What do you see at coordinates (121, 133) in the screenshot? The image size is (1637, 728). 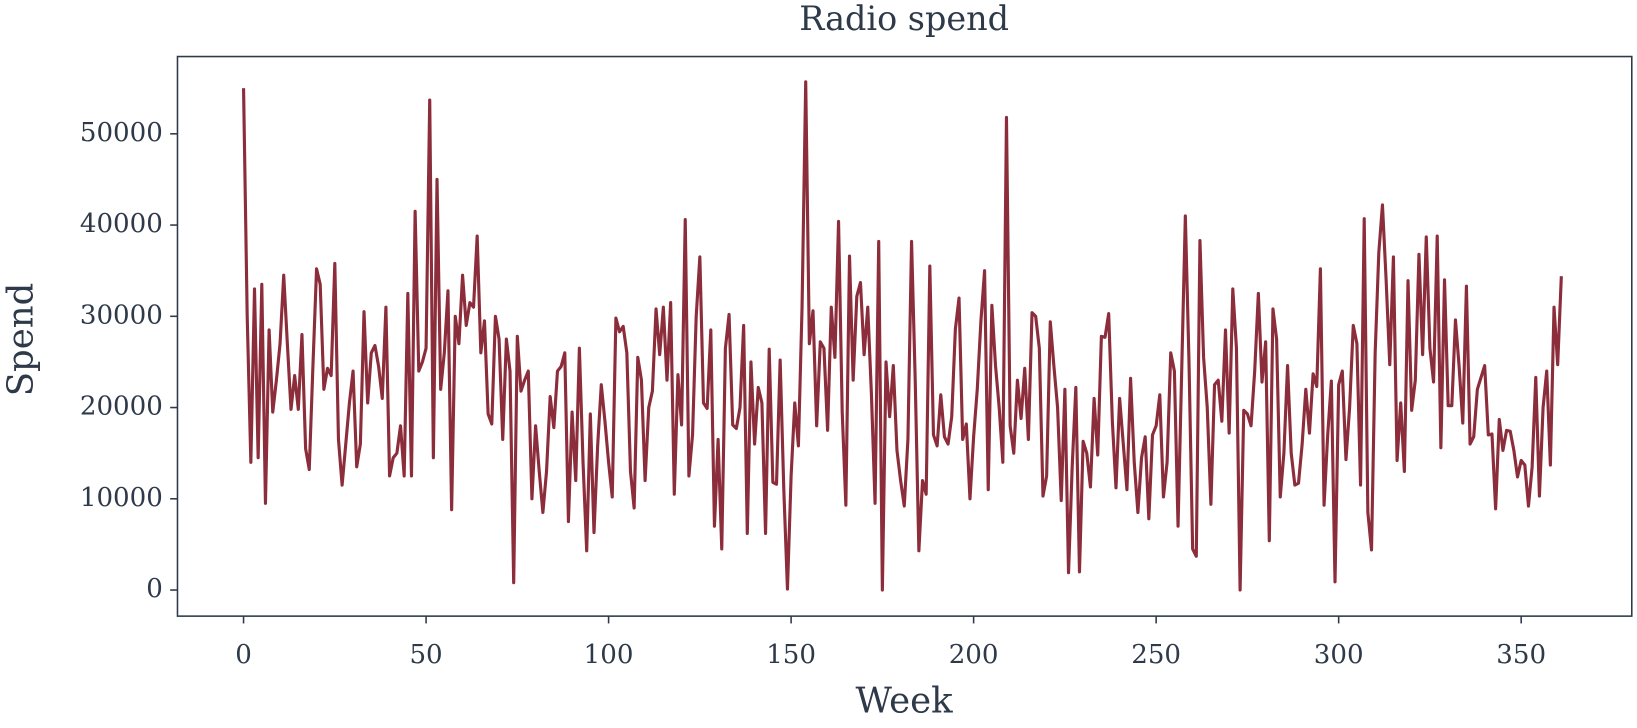 I see `y-tick-label: 50000` at bounding box center [121, 133].